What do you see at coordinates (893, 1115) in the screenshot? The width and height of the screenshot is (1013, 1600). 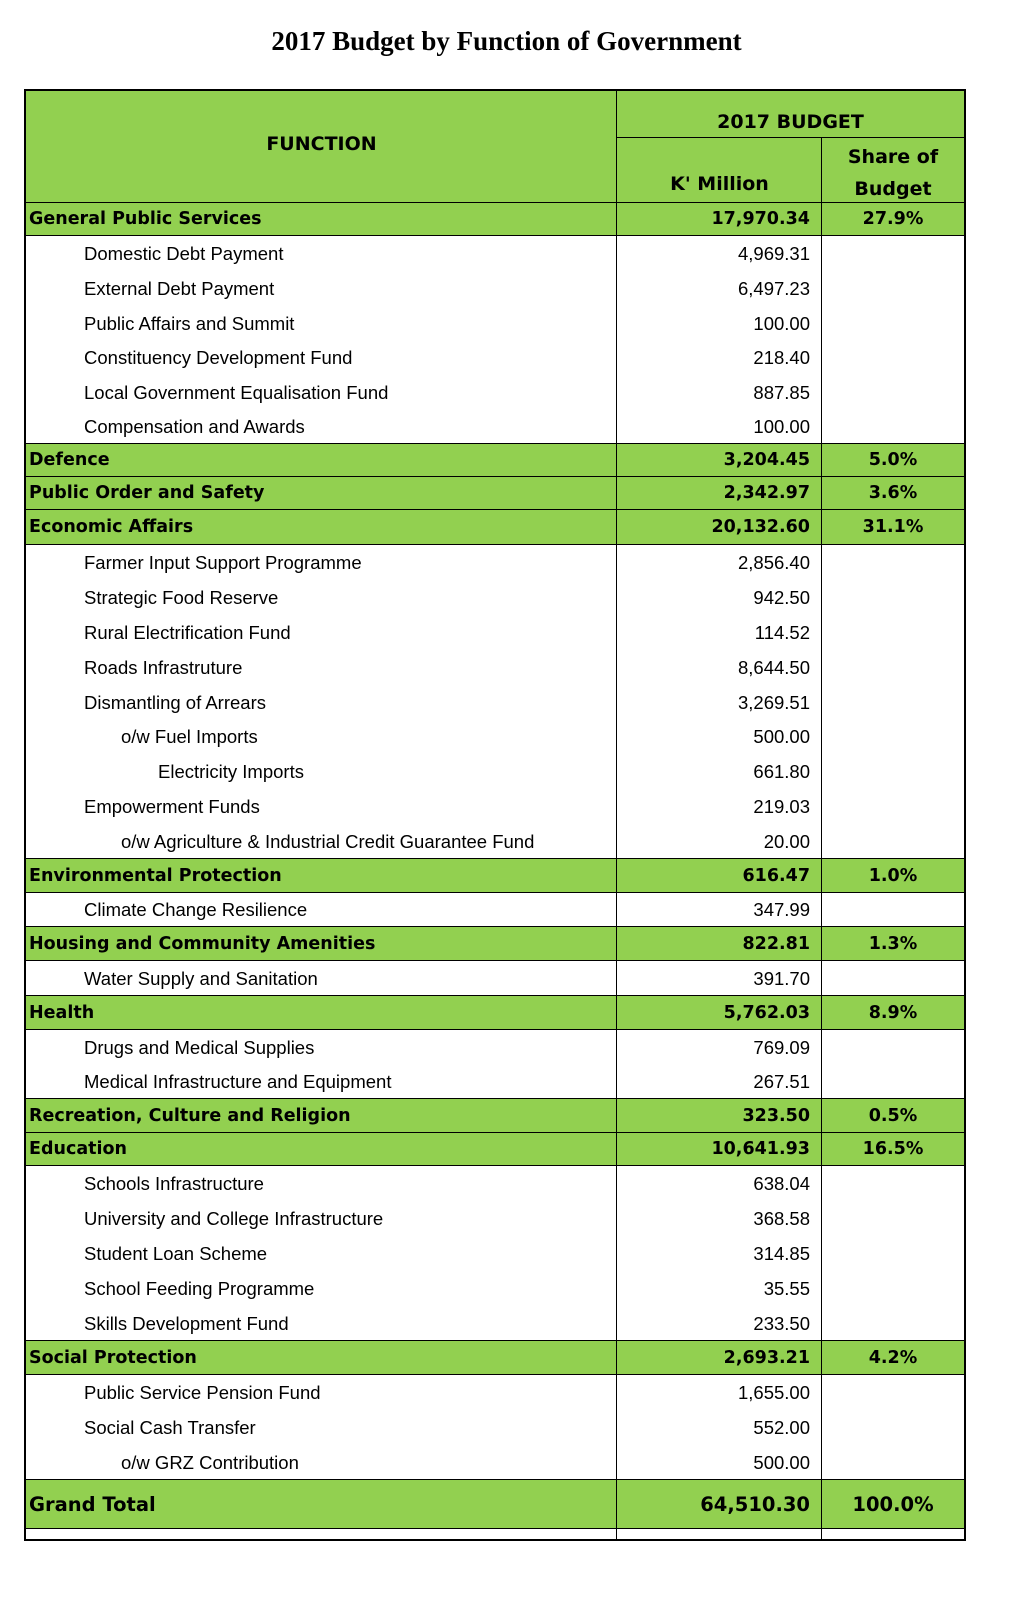 I see `row-share: 0.5%` at bounding box center [893, 1115].